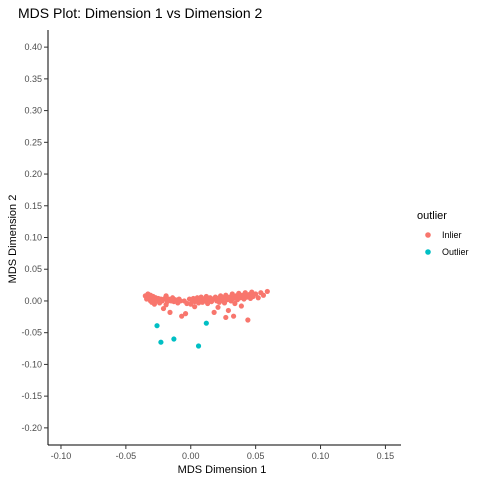 The width and height of the screenshot is (480, 480). What do you see at coordinates (428, 252) in the screenshot?
I see `outlier-legend-key` at bounding box center [428, 252].